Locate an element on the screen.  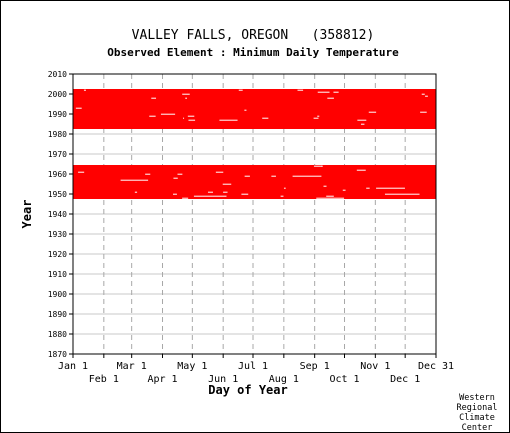
credit-text: Western Regional Climate Center is located at coordinates (477, 413).